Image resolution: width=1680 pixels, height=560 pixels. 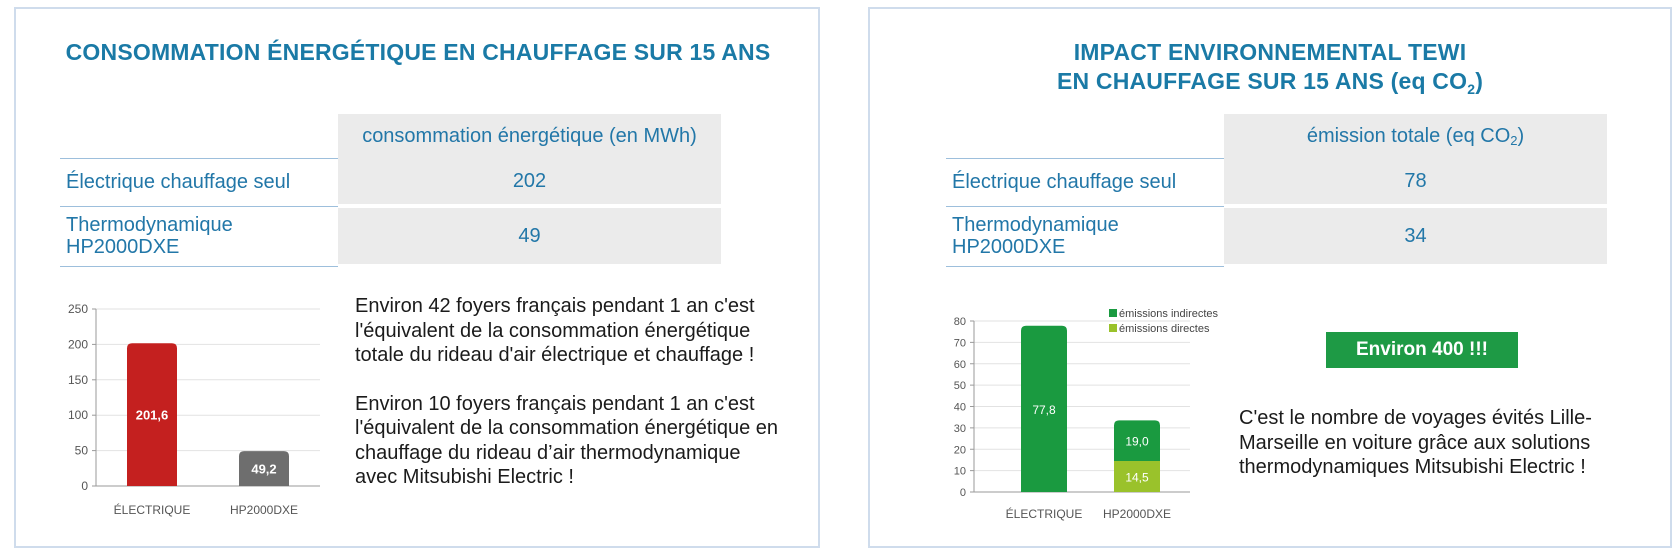 I want to click on table-row: Électrique chauffage seul 78, so click(x=1276, y=183).